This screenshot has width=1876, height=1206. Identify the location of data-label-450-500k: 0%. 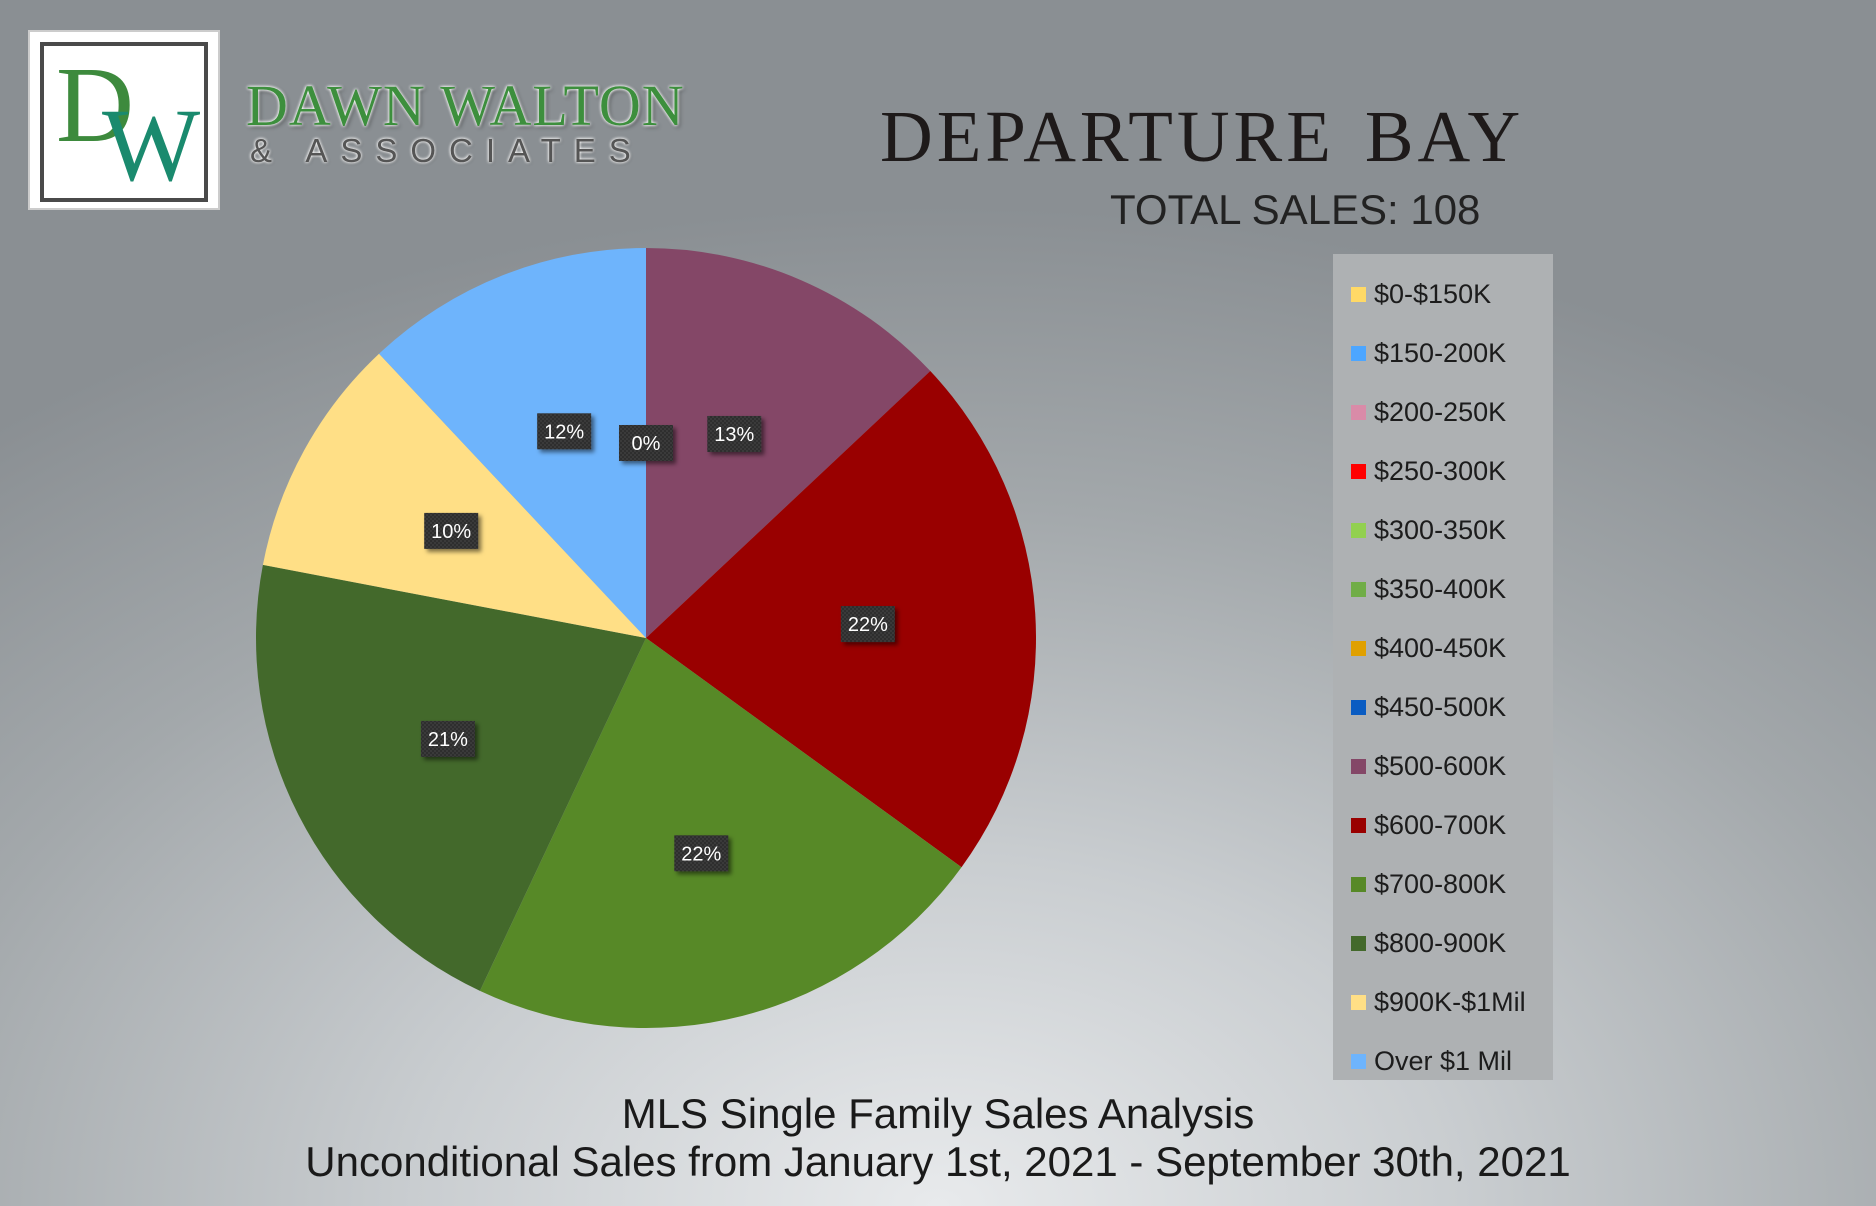
(646, 443).